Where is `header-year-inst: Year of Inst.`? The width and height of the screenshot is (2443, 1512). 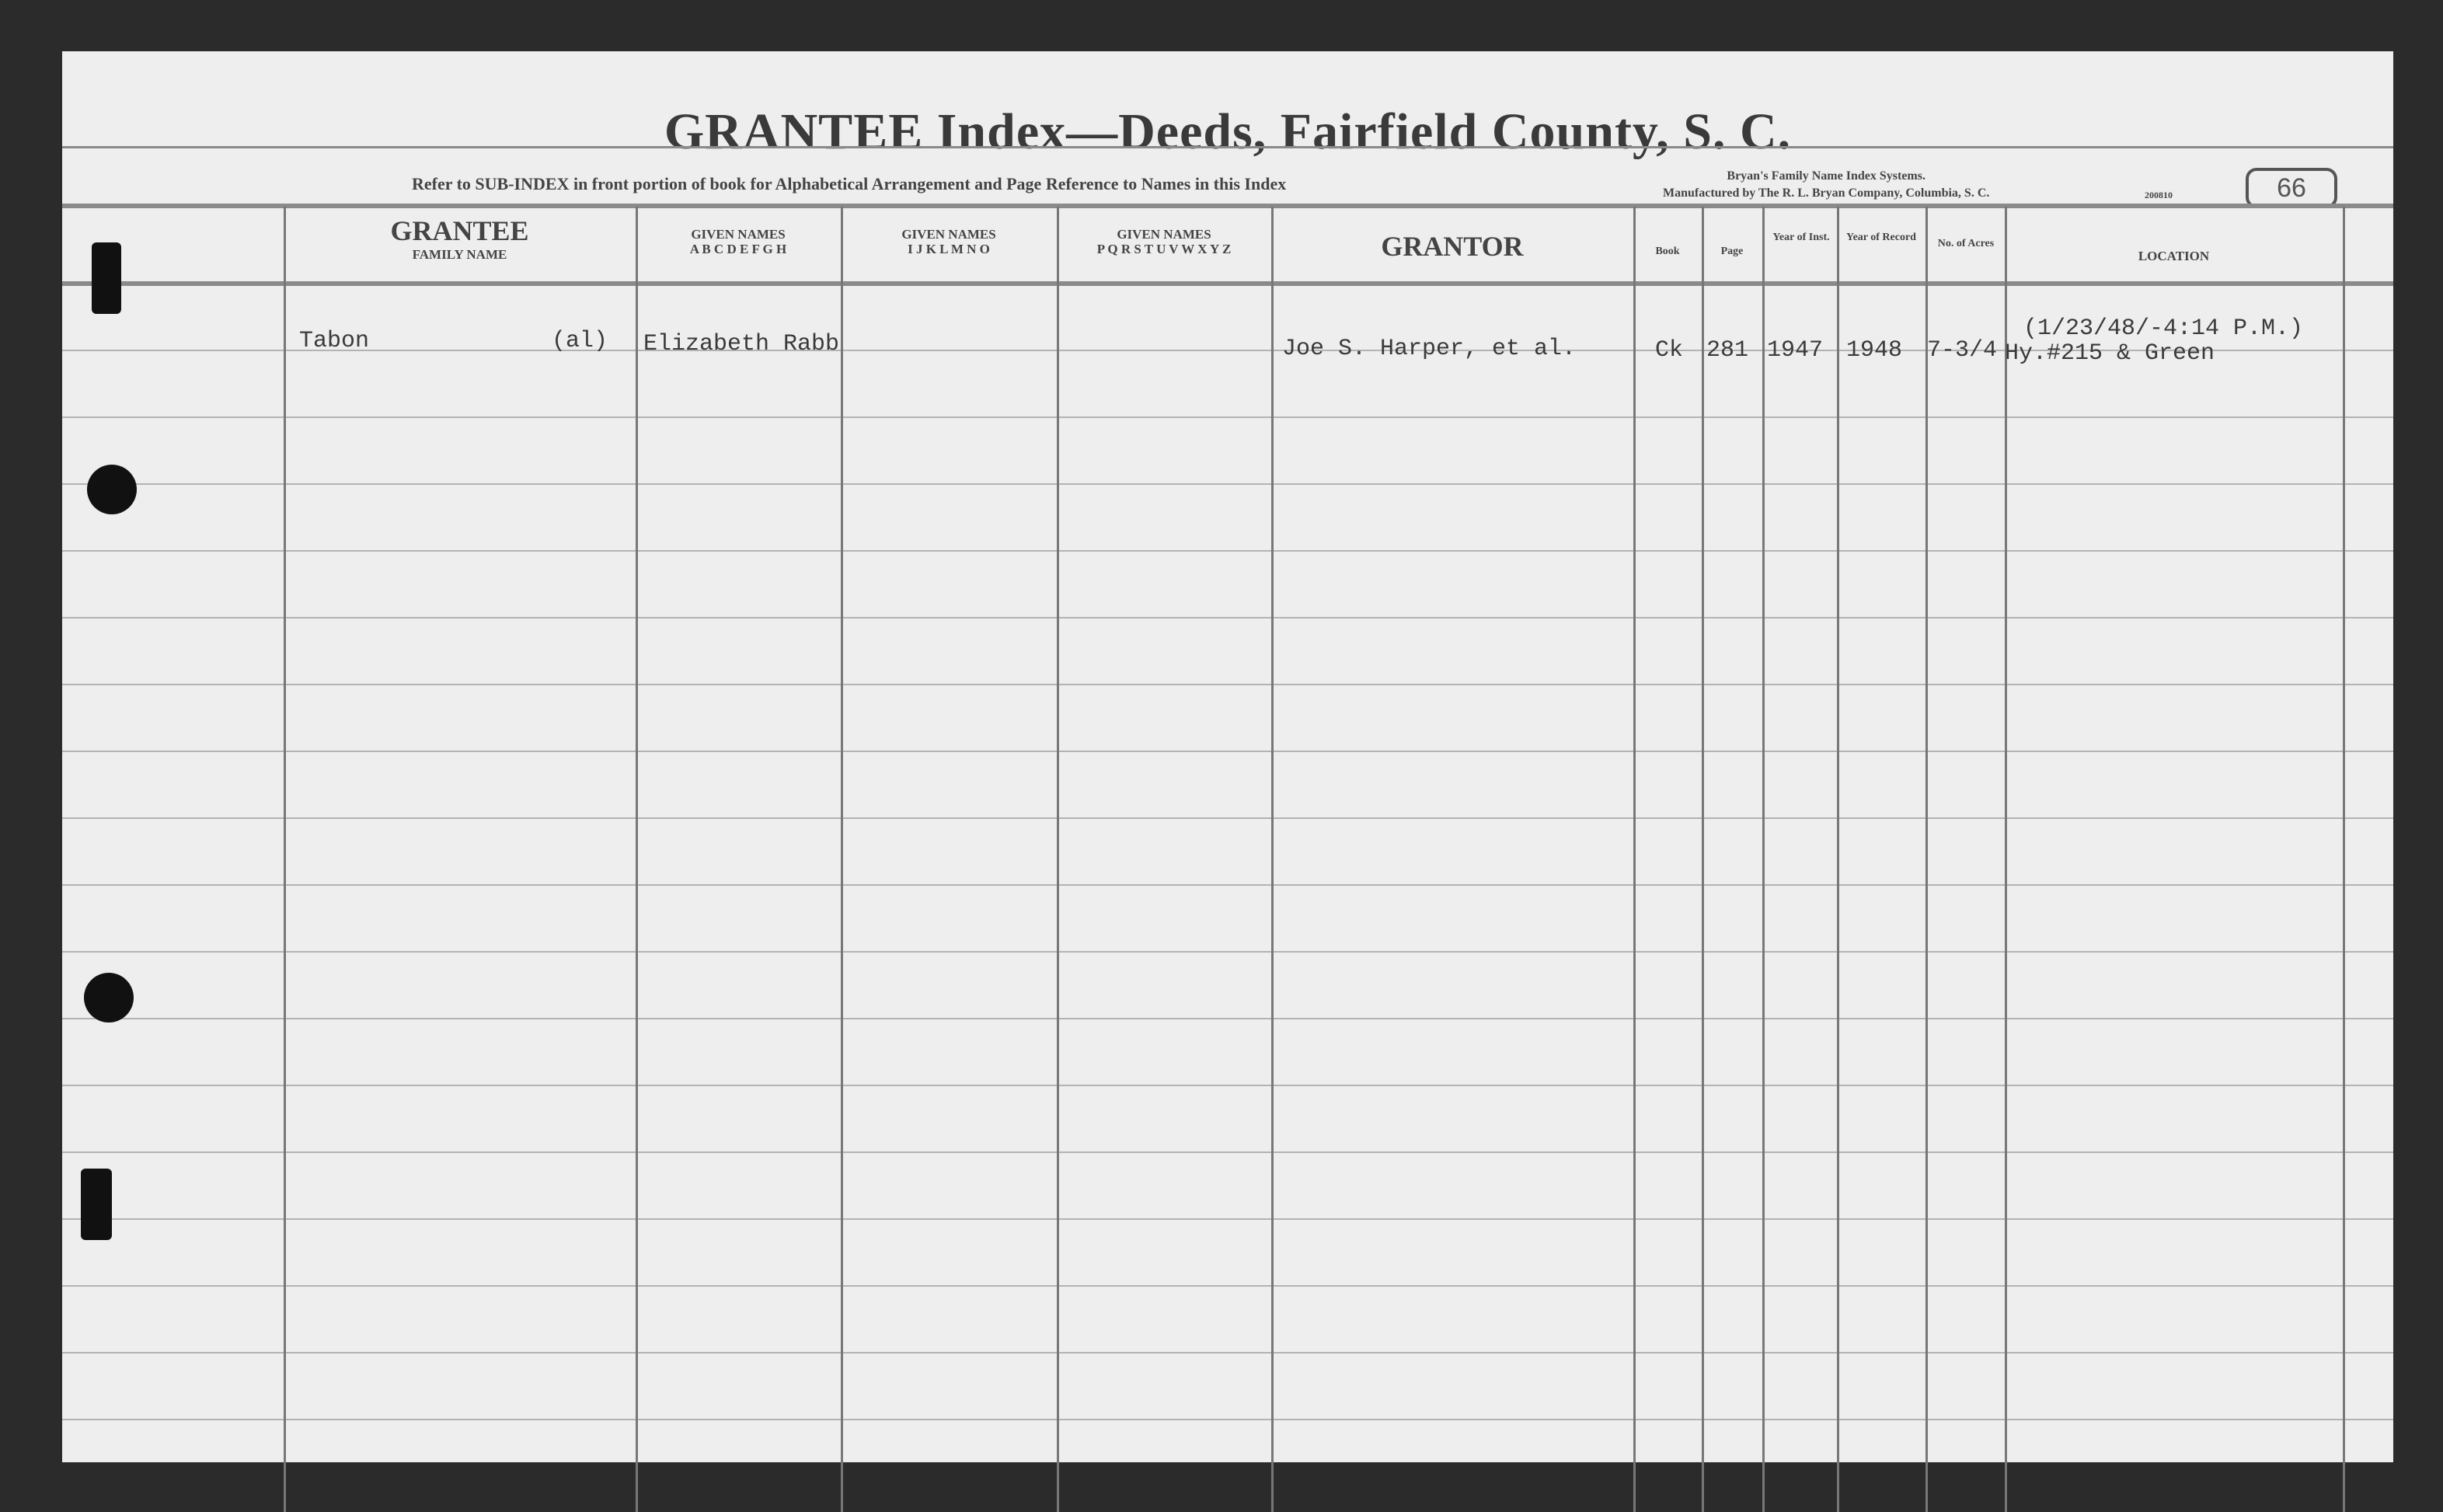 header-year-inst: Year of Inst. is located at coordinates (1801, 238).